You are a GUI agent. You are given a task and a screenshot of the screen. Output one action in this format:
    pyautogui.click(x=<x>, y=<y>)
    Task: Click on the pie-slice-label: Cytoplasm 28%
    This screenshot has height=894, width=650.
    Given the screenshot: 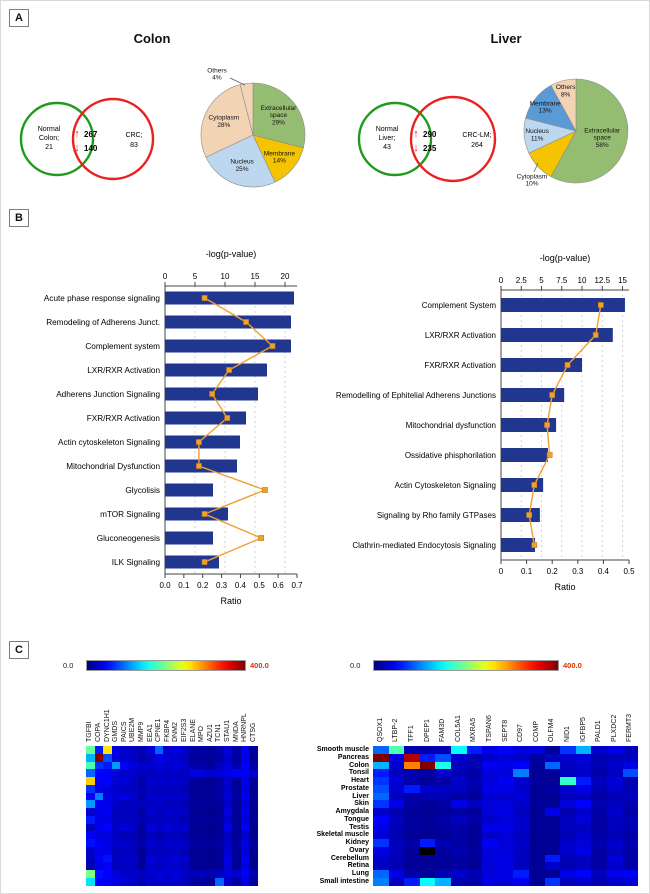 What is the action you would take?
    pyautogui.click(x=223, y=122)
    